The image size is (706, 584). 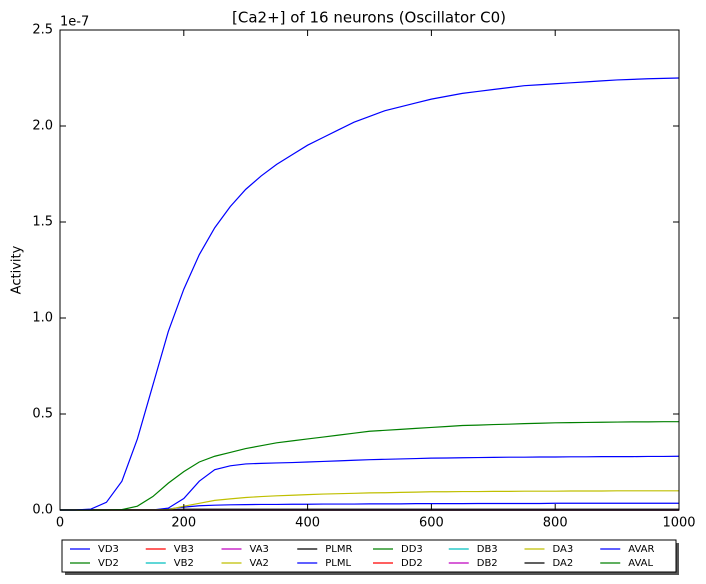 What do you see at coordinates (487, 563) in the screenshot?
I see `legend-label: DB2` at bounding box center [487, 563].